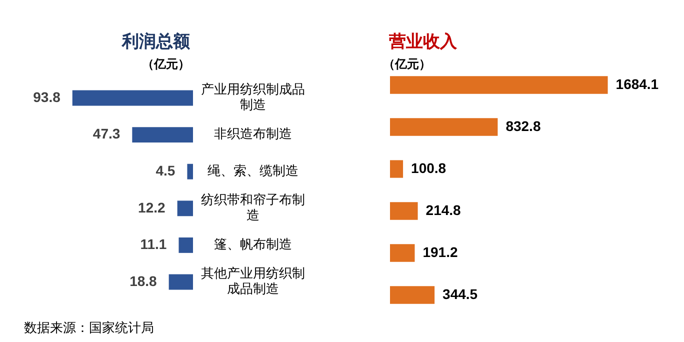  What do you see at coordinates (637, 84) in the screenshot?
I see `data-label: 1684.1` at bounding box center [637, 84].